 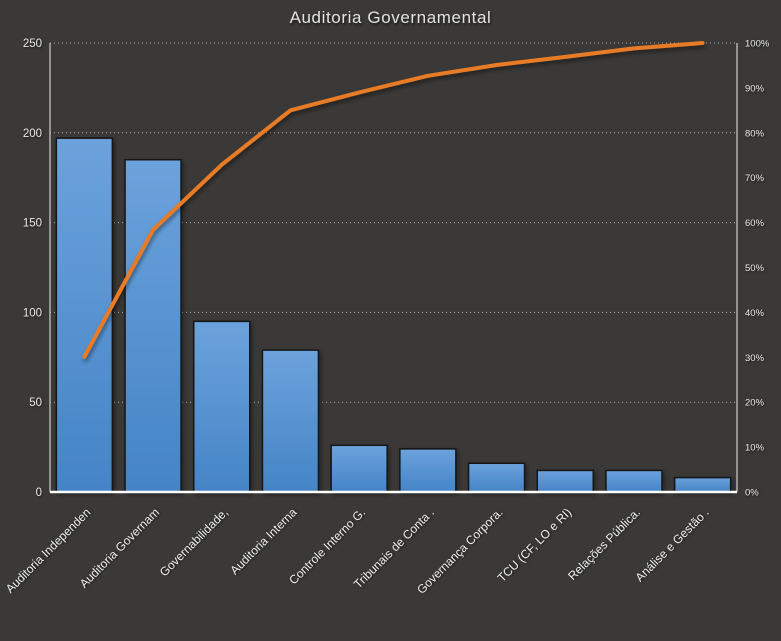 I want to click on right-axis-tick-label: 20%, so click(x=755, y=403).